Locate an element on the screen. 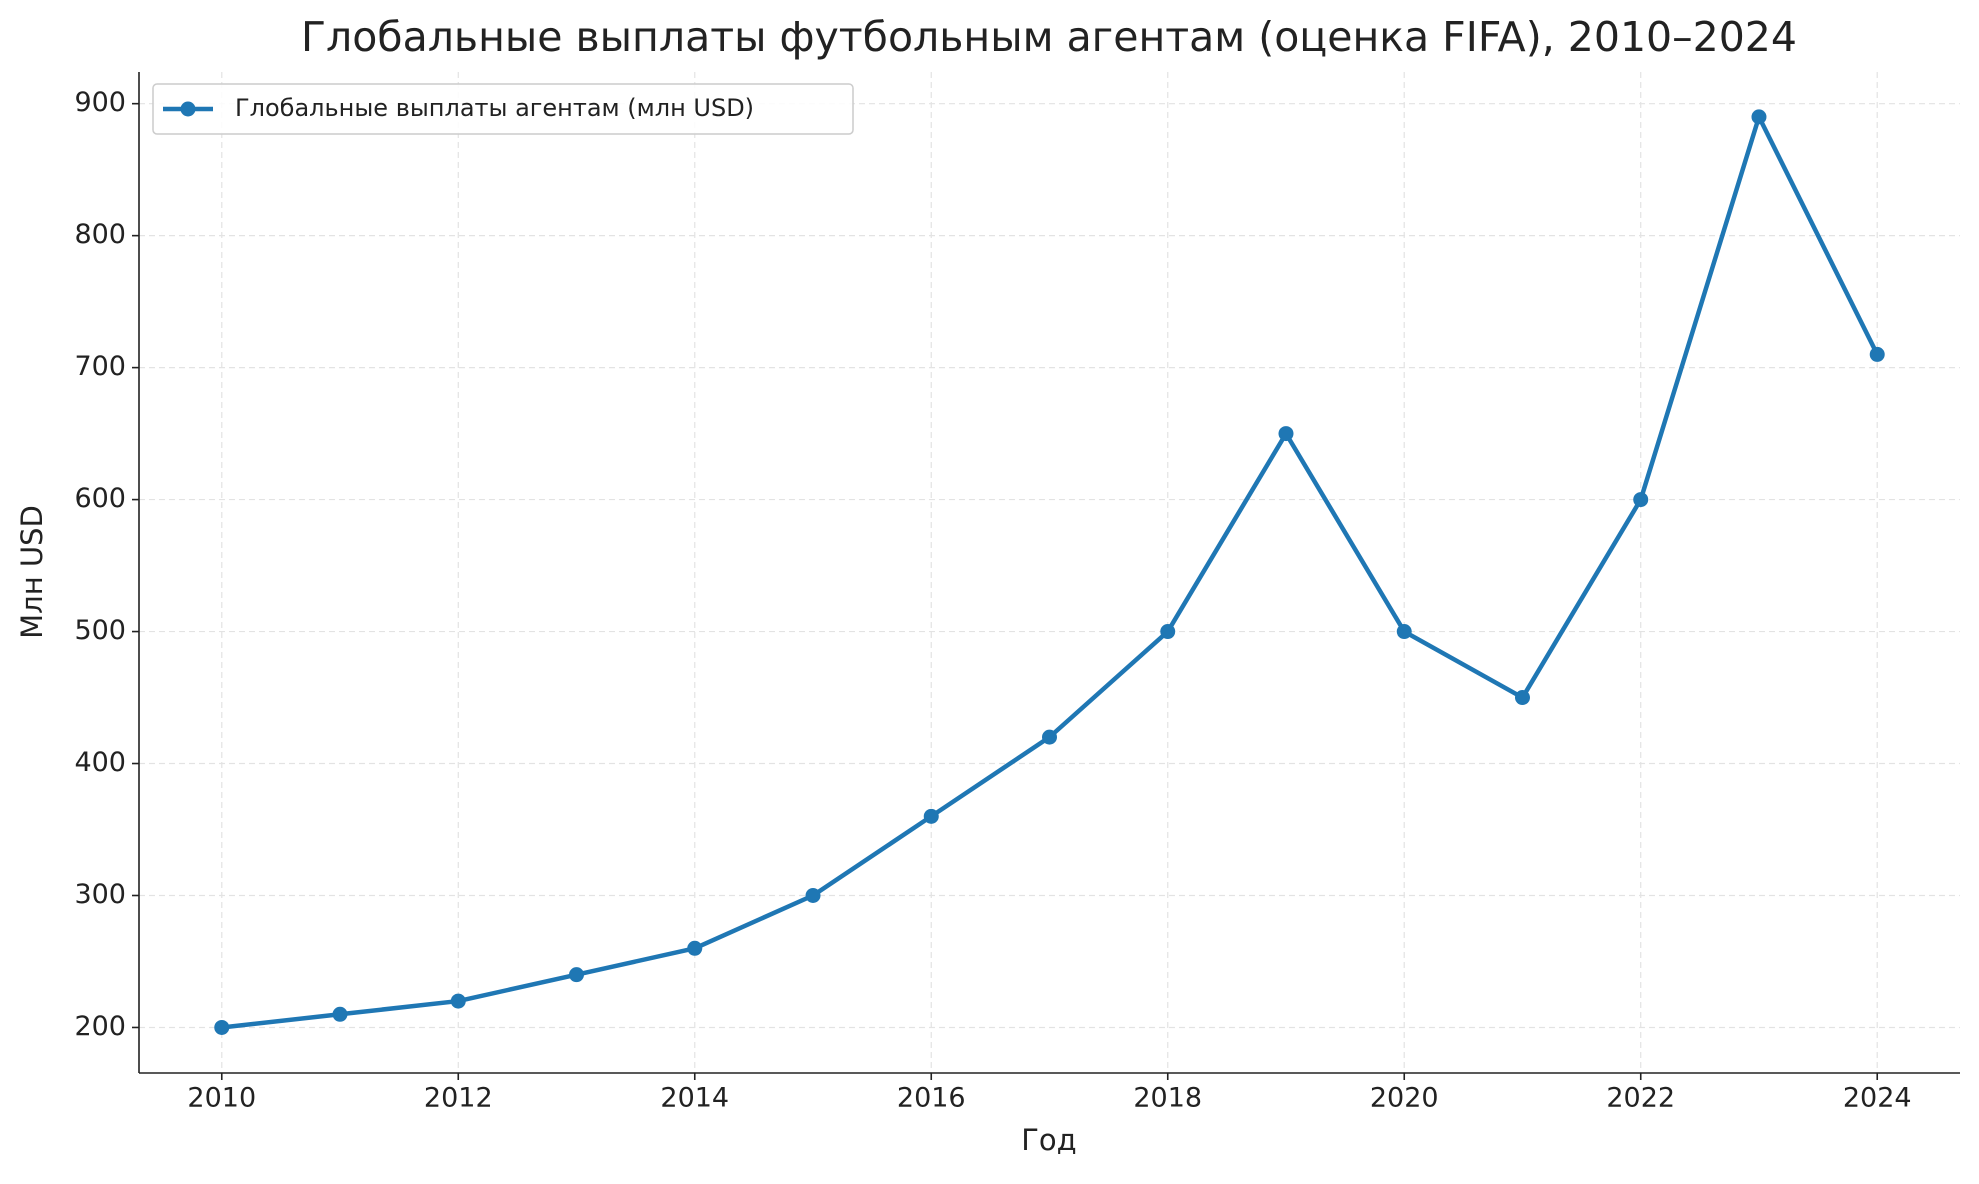 The height and width of the screenshot is (1184, 1979). x-tick-label: 2016 is located at coordinates (931, 1098).